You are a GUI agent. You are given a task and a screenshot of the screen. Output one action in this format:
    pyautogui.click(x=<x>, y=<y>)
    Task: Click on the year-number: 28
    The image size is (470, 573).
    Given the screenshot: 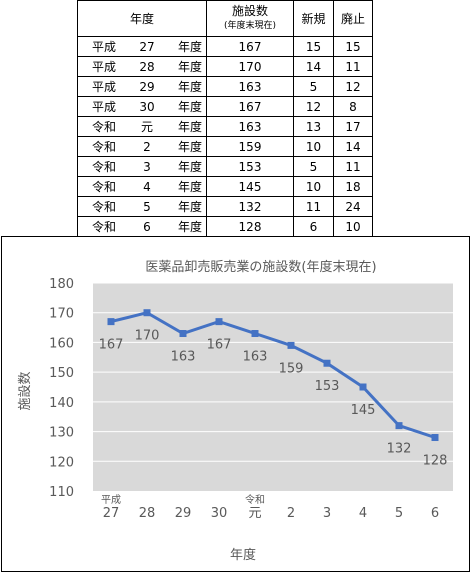 What is the action you would take?
    pyautogui.click(x=147, y=66)
    